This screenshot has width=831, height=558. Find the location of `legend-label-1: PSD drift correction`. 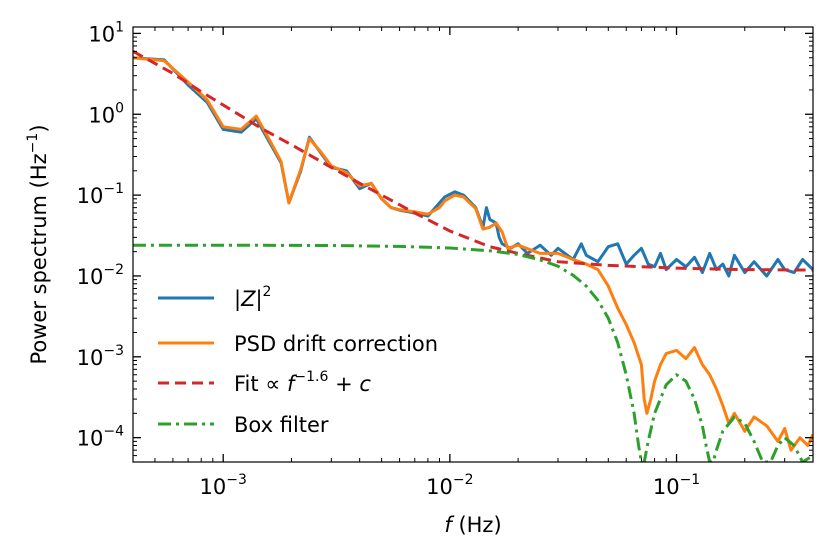

legend-label-1: PSD drift correction is located at coordinates (336, 344).